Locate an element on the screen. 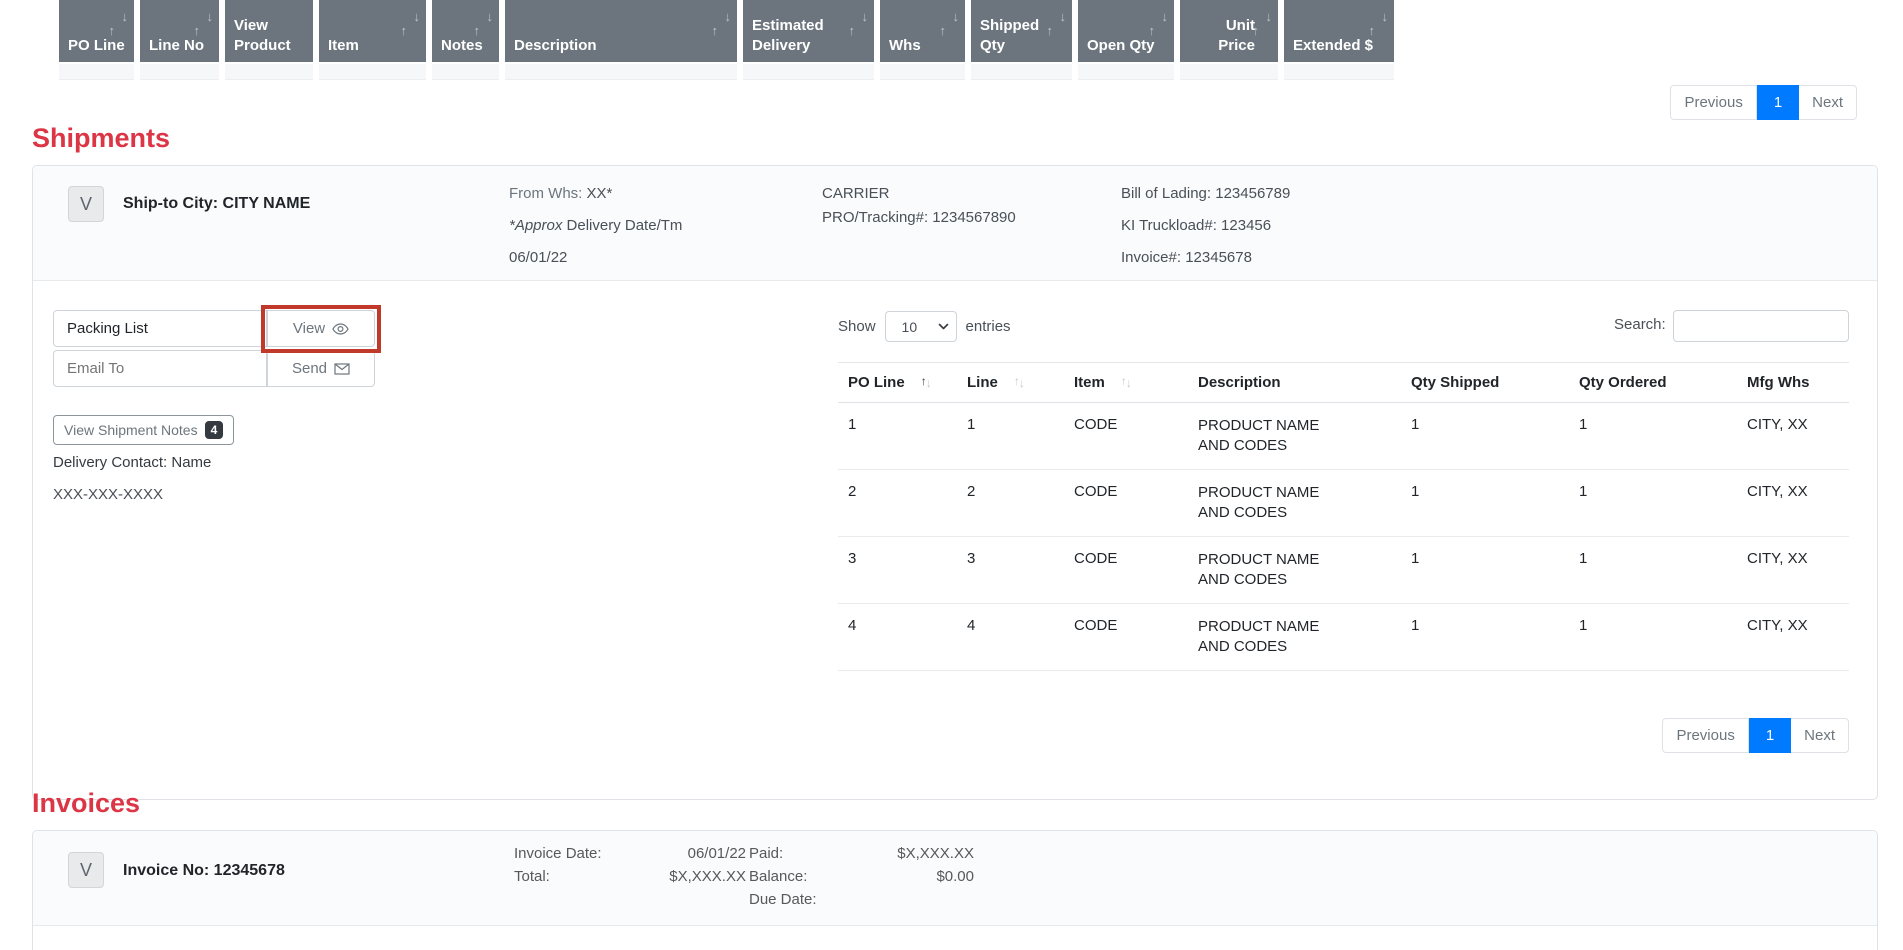 This screenshot has width=1903, height=950. delivery-contact: Delivery Contact: Name is located at coordinates (132, 462).